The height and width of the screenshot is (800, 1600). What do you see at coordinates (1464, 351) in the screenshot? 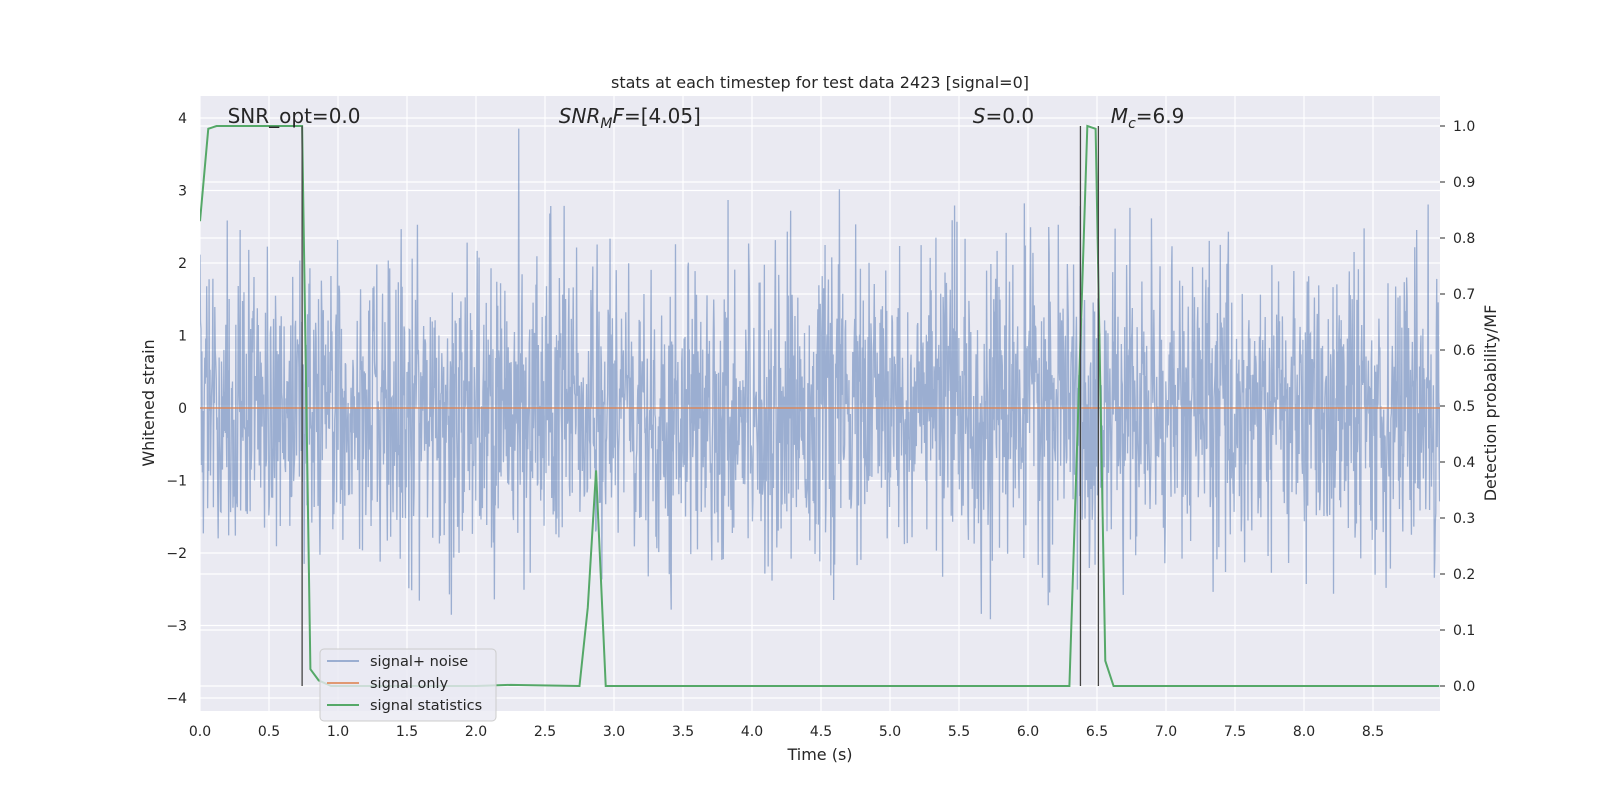
I see `y-right-tick-label: 0.6` at bounding box center [1464, 351].